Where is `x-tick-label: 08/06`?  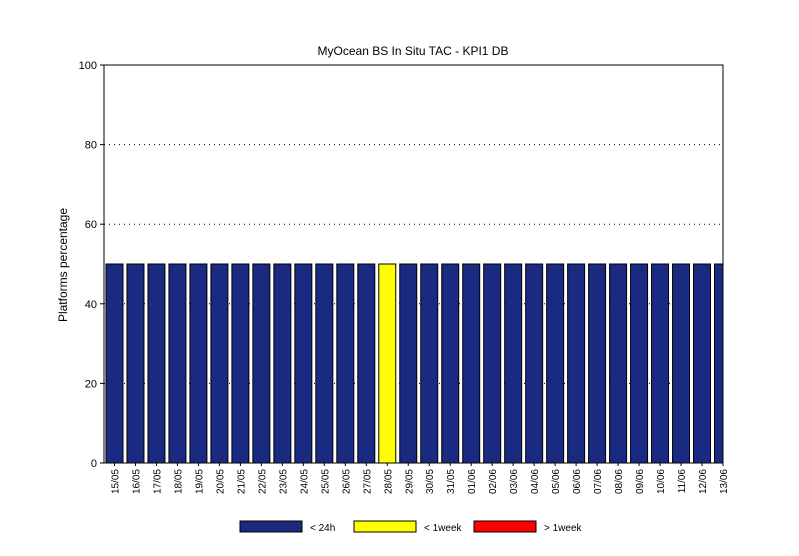 x-tick-label: 08/06 is located at coordinates (619, 481).